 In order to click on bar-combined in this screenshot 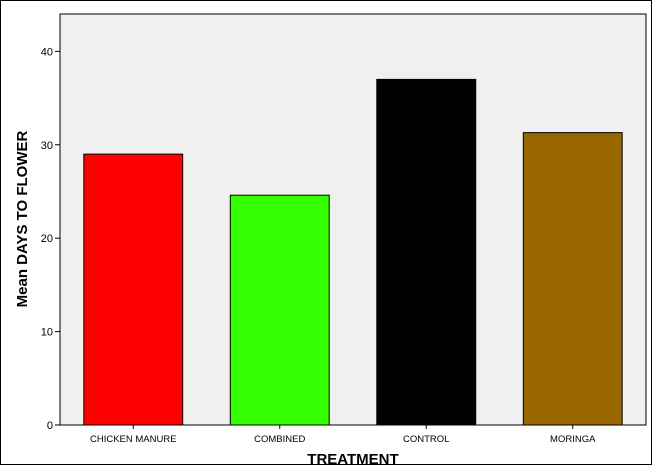, I will do `click(279, 310)`.